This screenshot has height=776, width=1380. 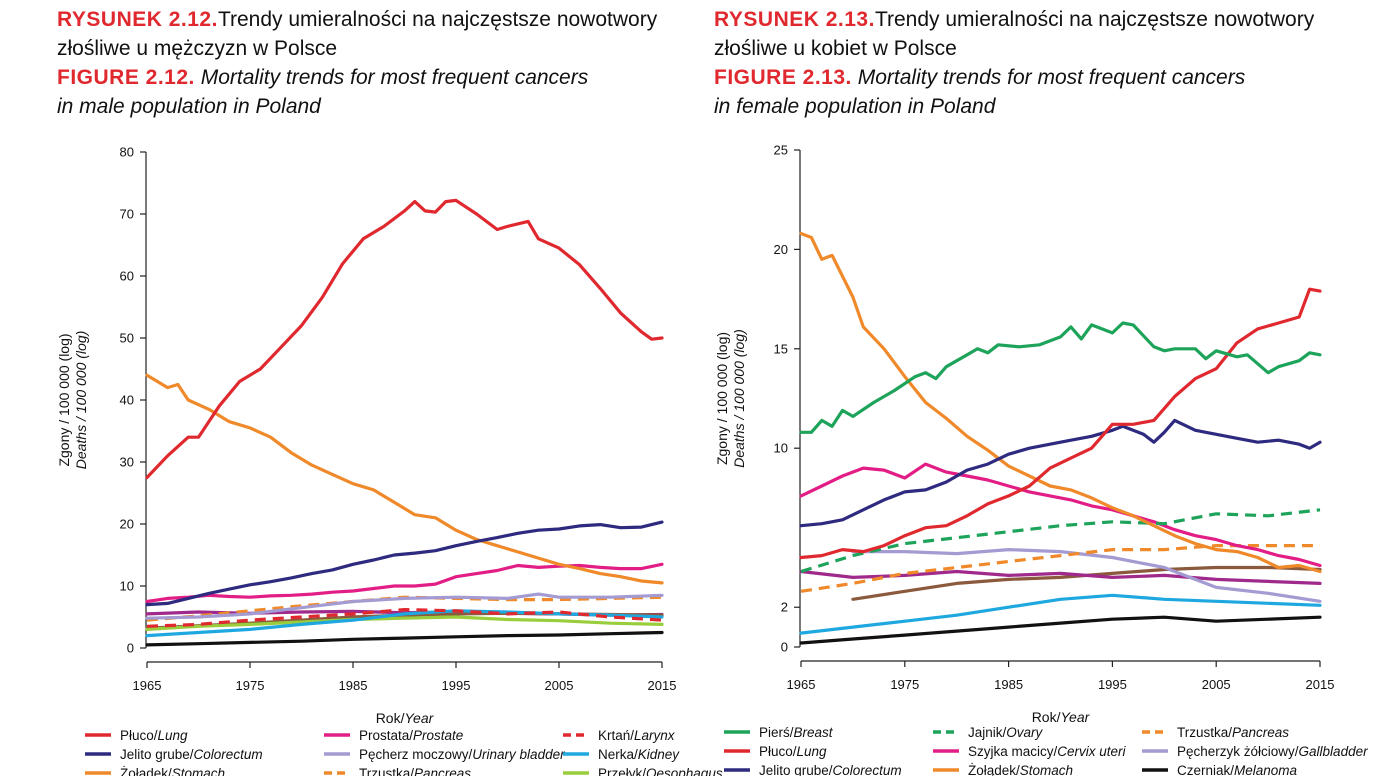 I want to click on caption-pl-label: RYSUNEK 2.12., so click(x=137, y=19).